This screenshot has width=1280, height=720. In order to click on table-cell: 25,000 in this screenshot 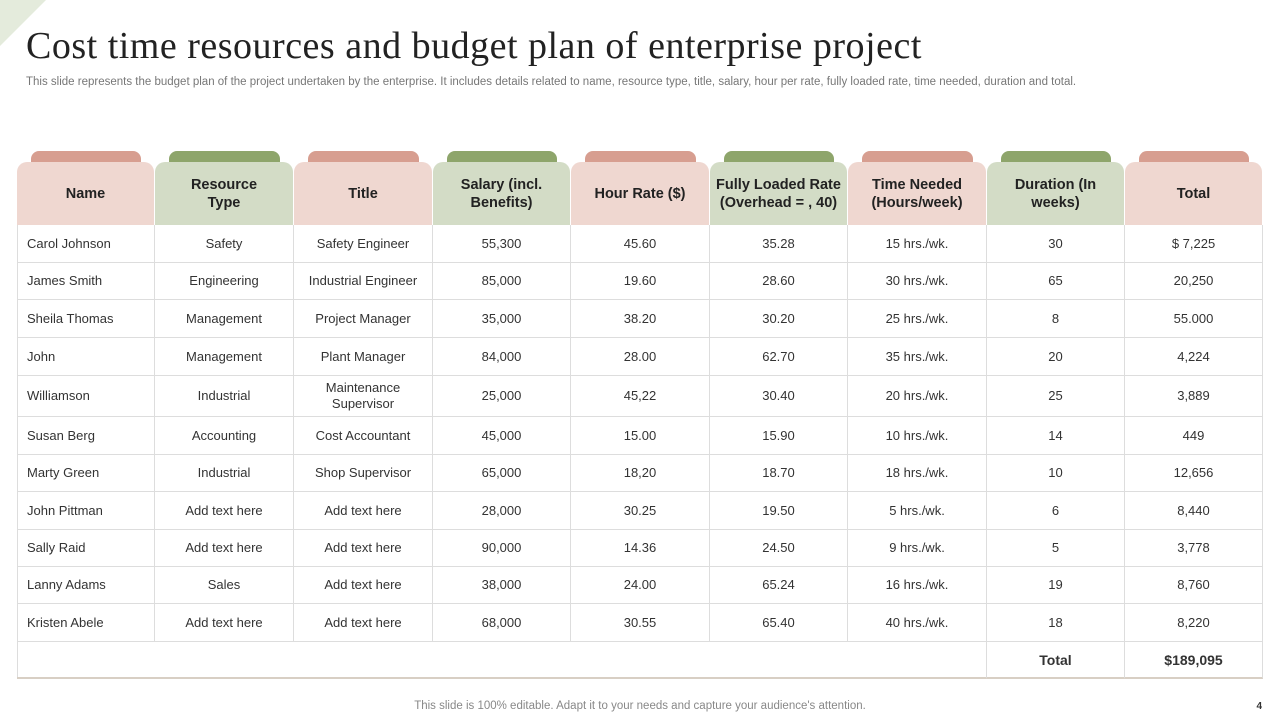, I will do `click(502, 396)`.